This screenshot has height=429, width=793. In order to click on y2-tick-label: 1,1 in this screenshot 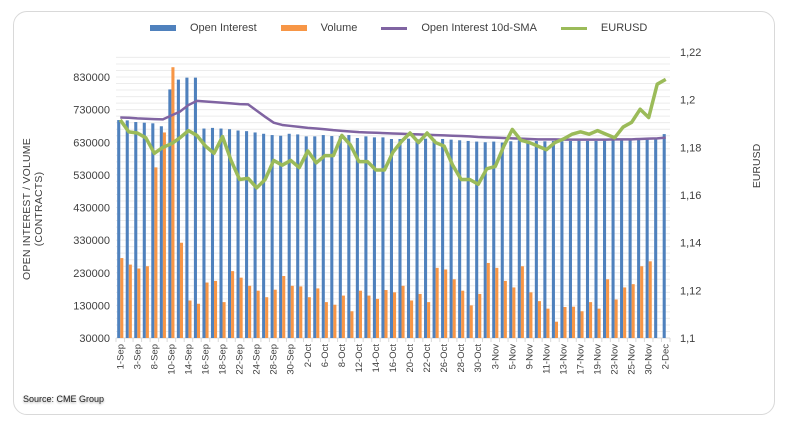, I will do `click(687, 339)`.